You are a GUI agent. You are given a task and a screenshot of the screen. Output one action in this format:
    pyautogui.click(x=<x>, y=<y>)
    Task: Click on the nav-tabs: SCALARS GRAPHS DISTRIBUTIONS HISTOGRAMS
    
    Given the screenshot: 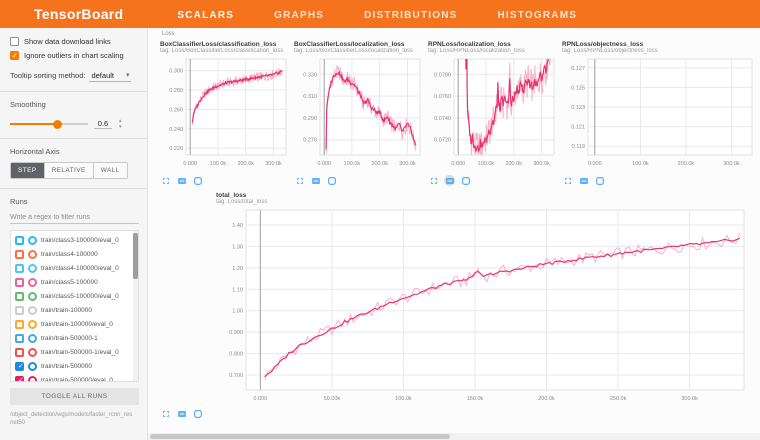 What is the action you would take?
    pyautogui.click(x=377, y=14)
    